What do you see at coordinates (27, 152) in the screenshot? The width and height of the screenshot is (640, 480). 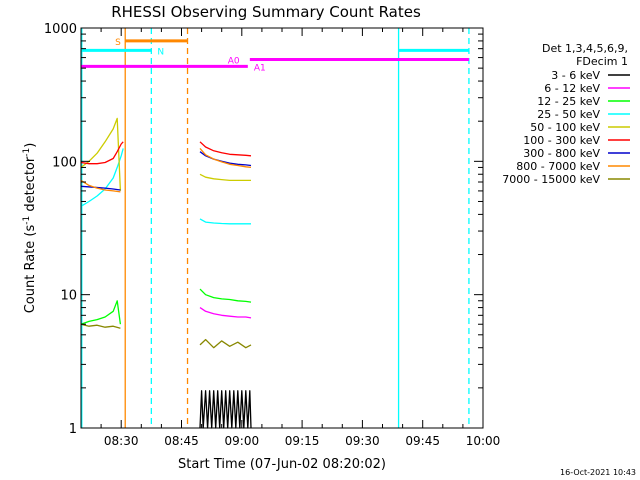 I see `y-axis-label-sup2: -1` at bounding box center [27, 152].